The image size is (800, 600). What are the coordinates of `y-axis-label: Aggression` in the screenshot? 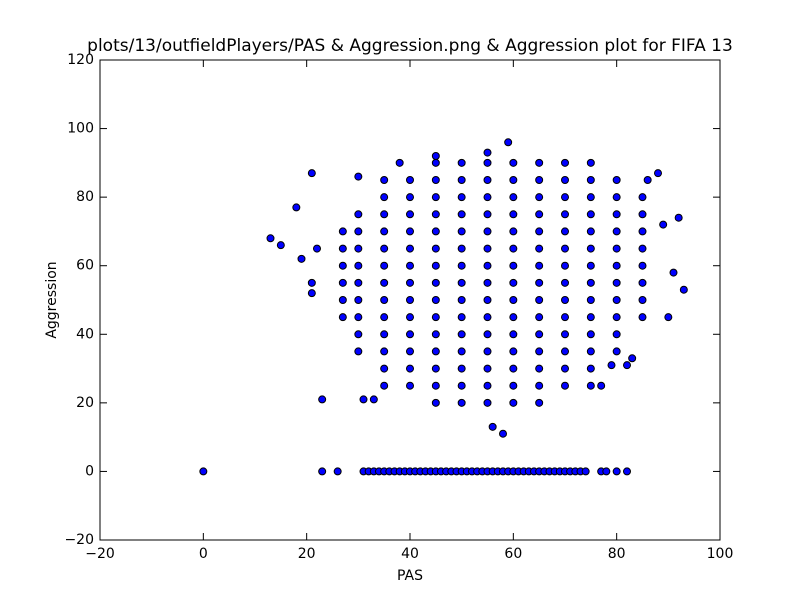 It's located at (52, 299).